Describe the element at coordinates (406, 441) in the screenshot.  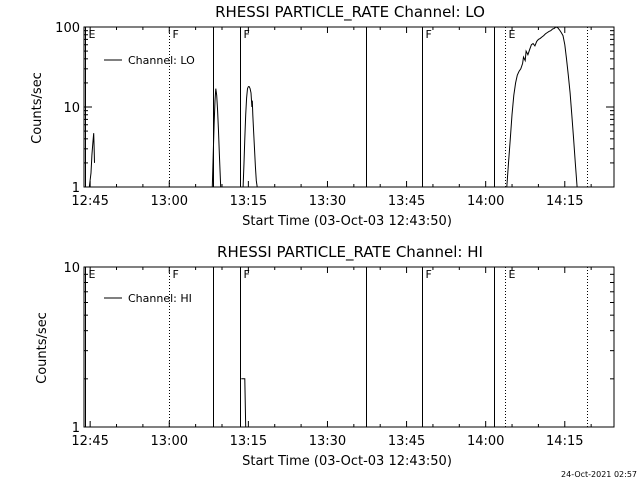
I see `hi-x-tick-label: 13:45` at that location.